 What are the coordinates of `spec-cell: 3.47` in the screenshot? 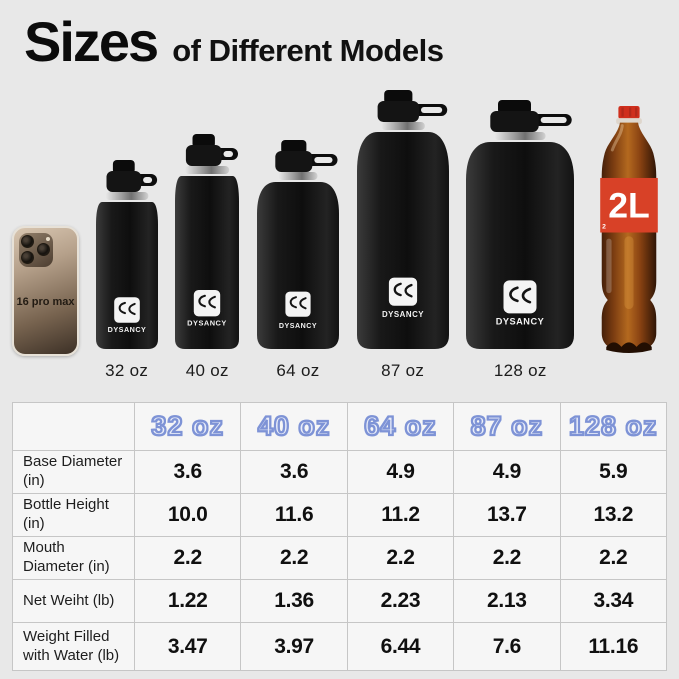 It's located at (187, 646).